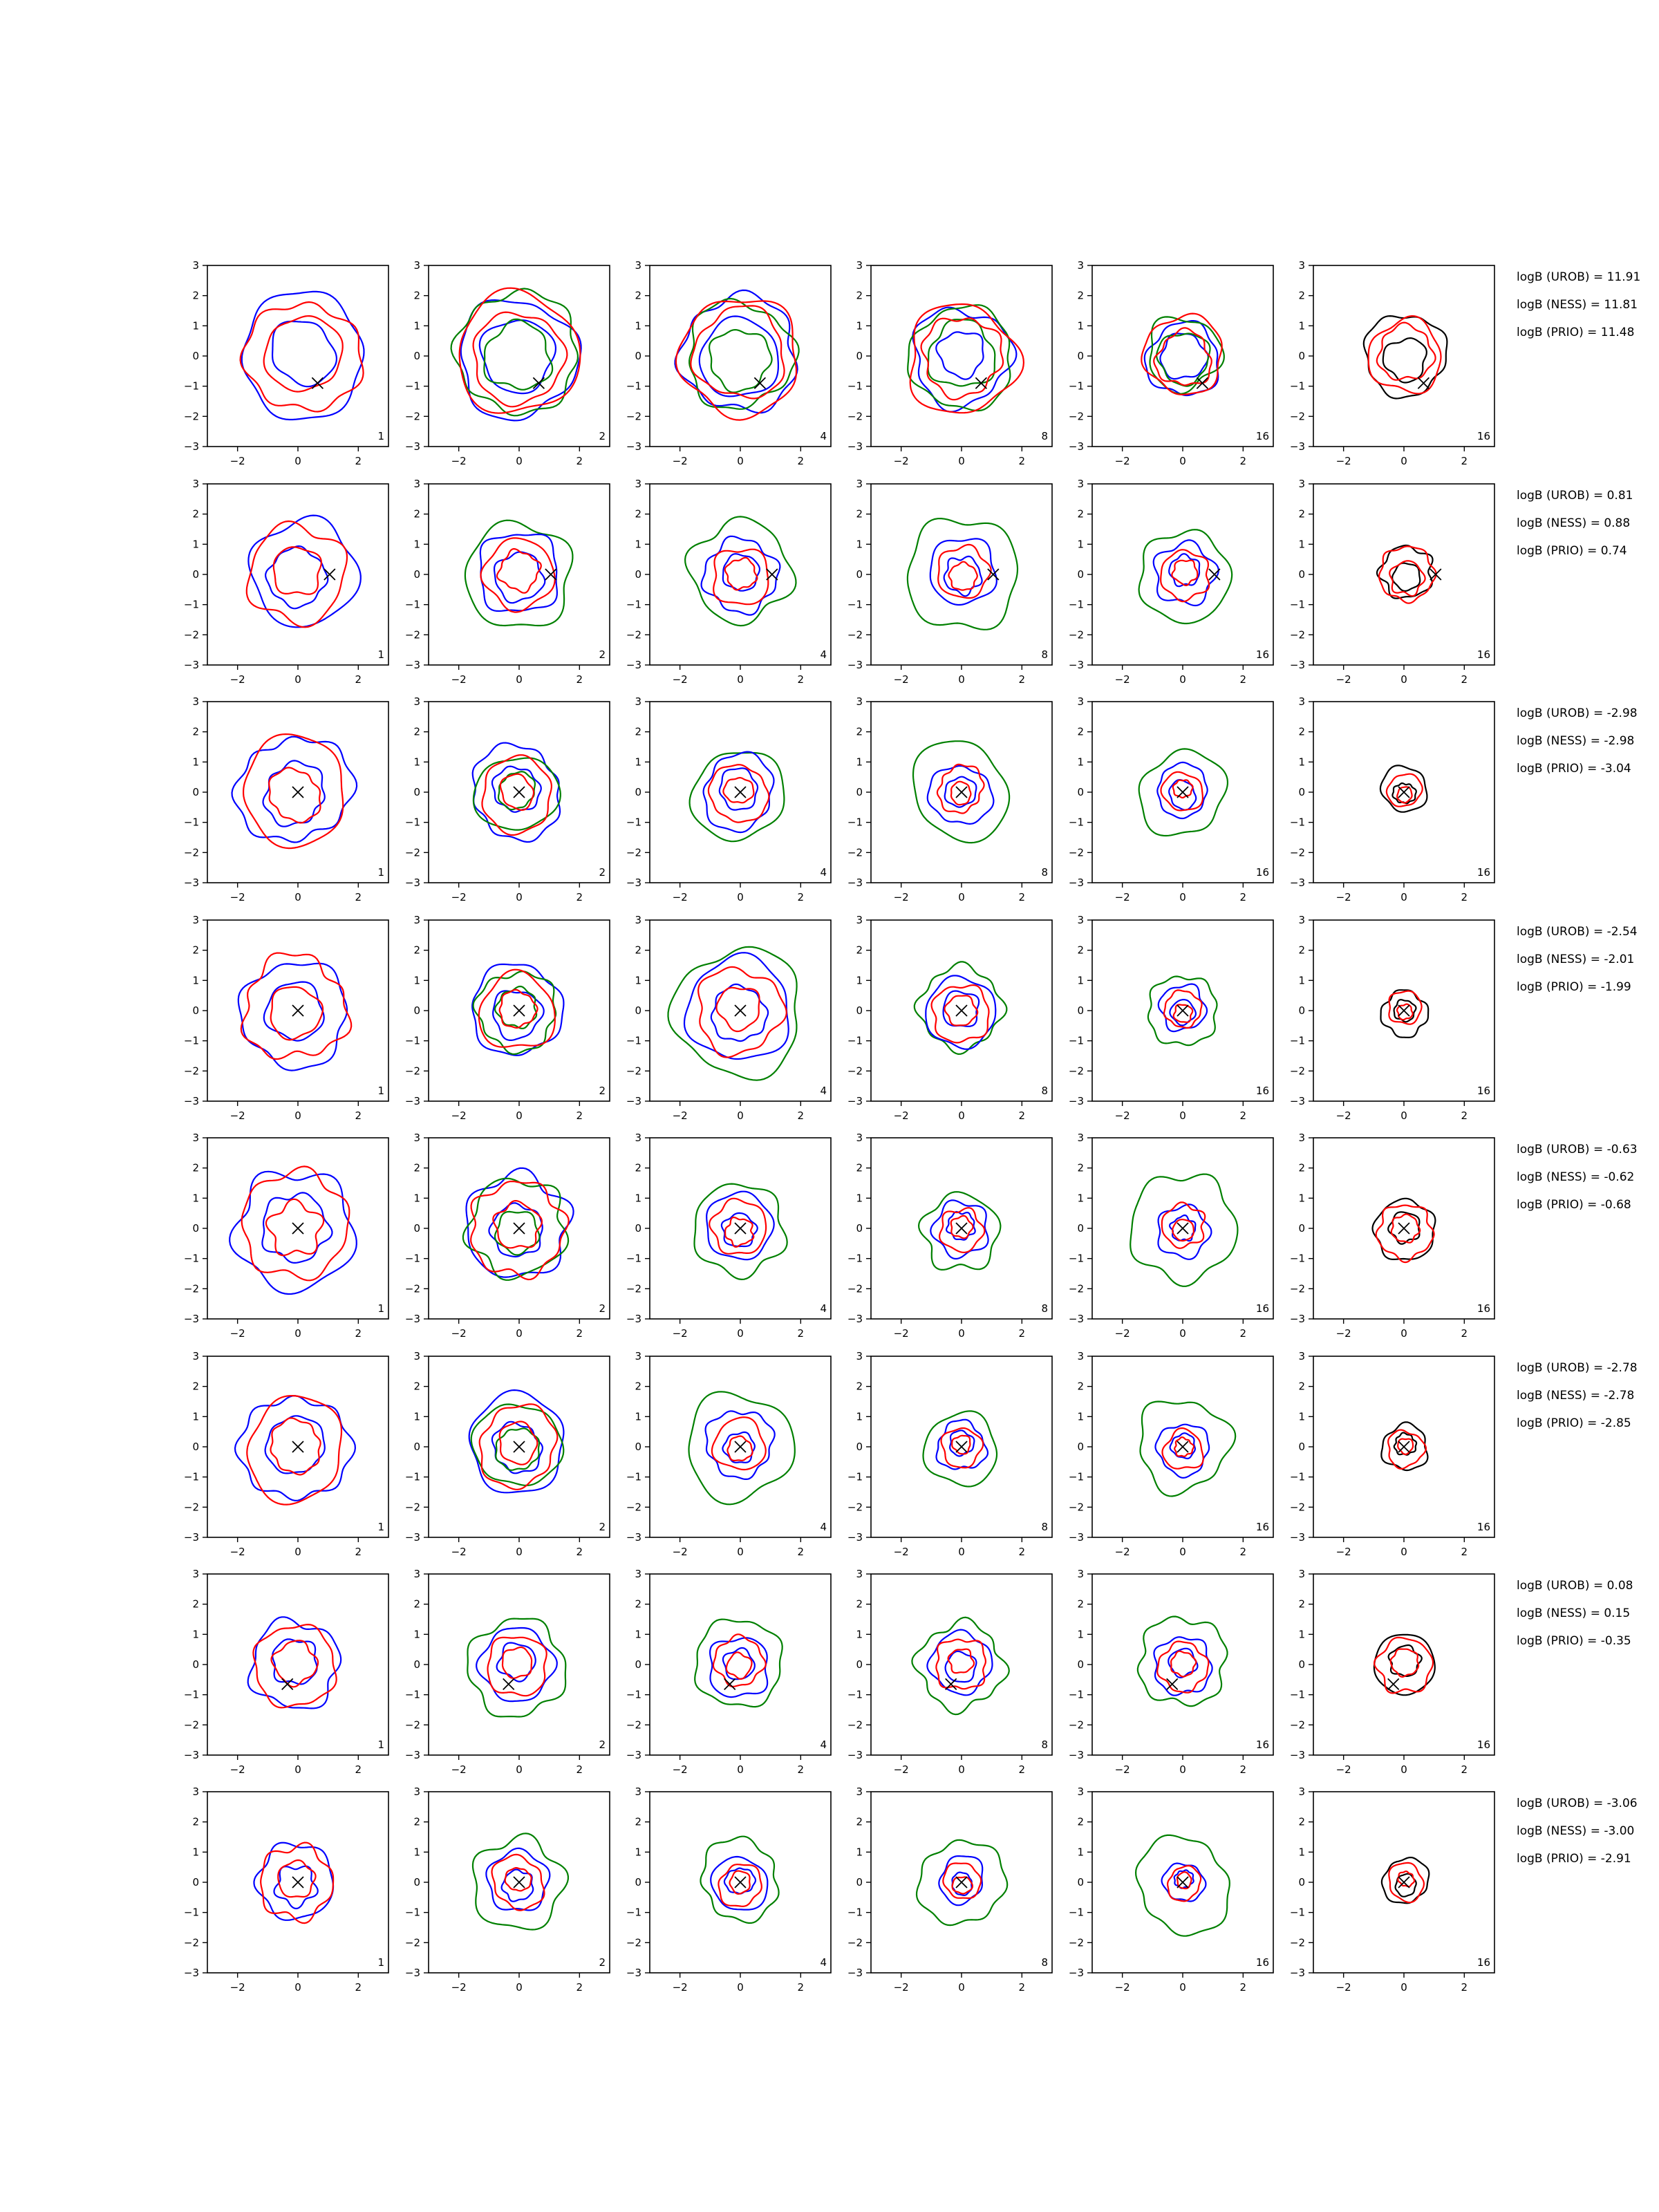 This screenshot has height=2212, width=1659. Describe the element at coordinates (380, 1527) in the screenshot. I see `panel-corner-label: 1` at that location.